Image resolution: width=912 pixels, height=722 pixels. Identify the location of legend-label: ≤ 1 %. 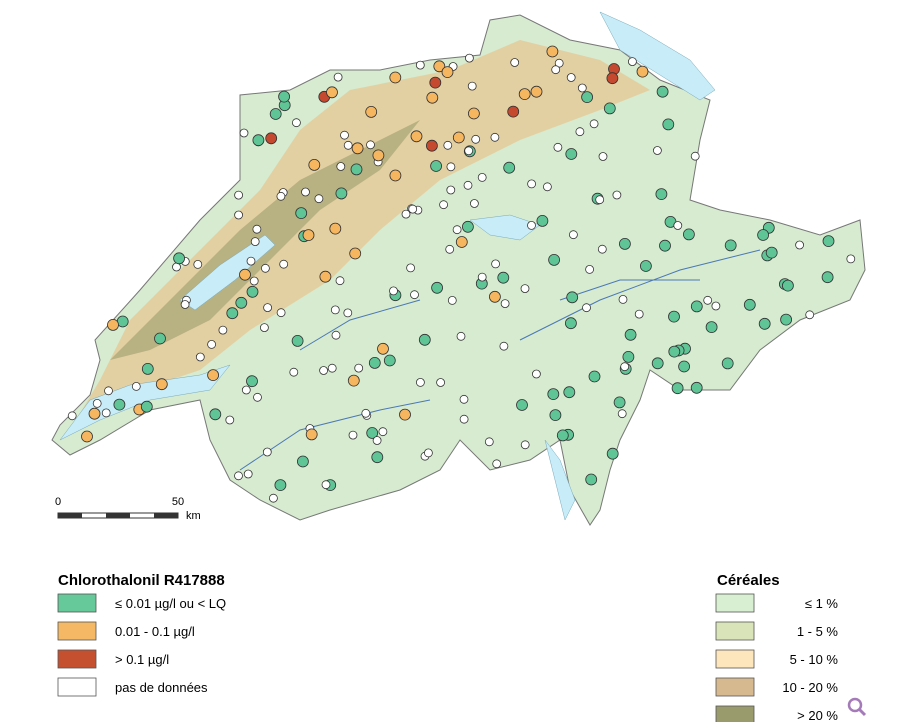
(822, 603).